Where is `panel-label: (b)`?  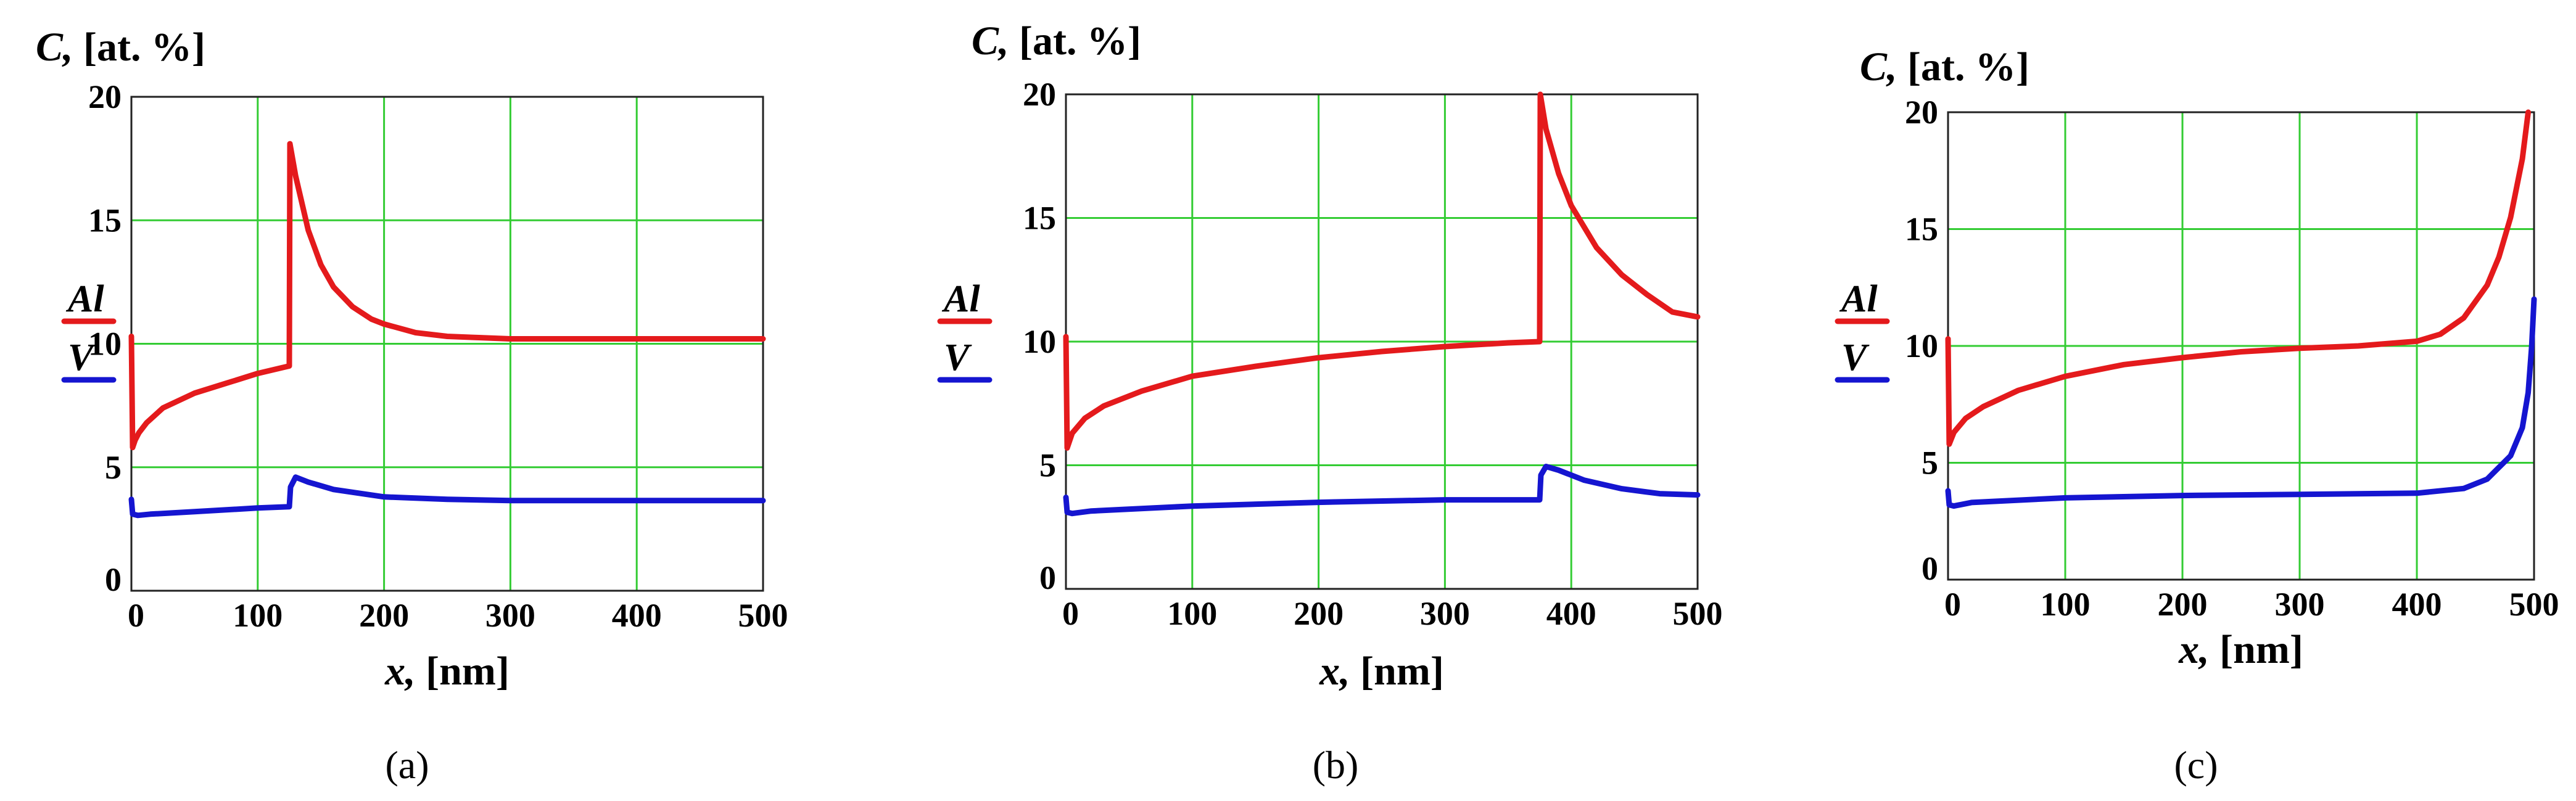
panel-label: (b) is located at coordinates (1336, 765).